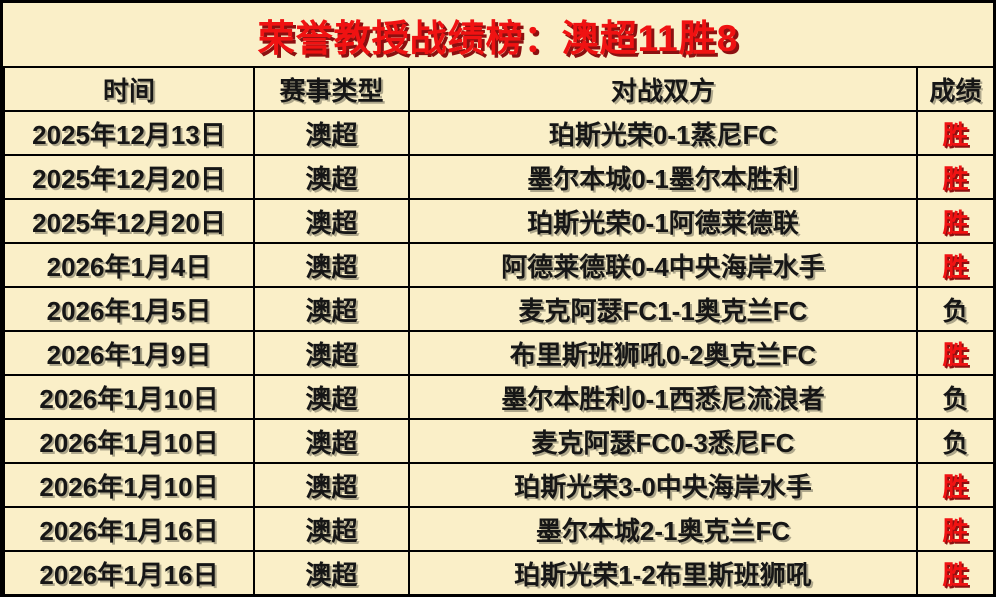  I want to click on table-row: 2026年1月10日 澳超 墨尔本胜利0-1西悉尼流浪者 负, so click(498, 397).